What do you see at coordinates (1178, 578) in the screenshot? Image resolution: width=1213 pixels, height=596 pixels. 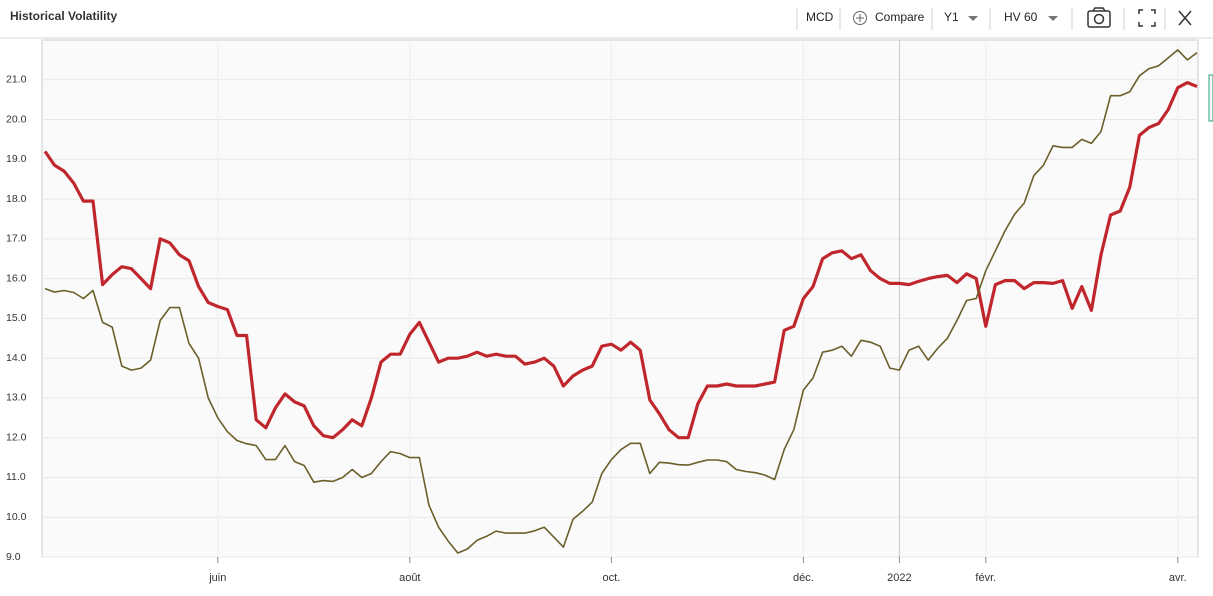 I see `x-tick-label: avr.` at bounding box center [1178, 578].